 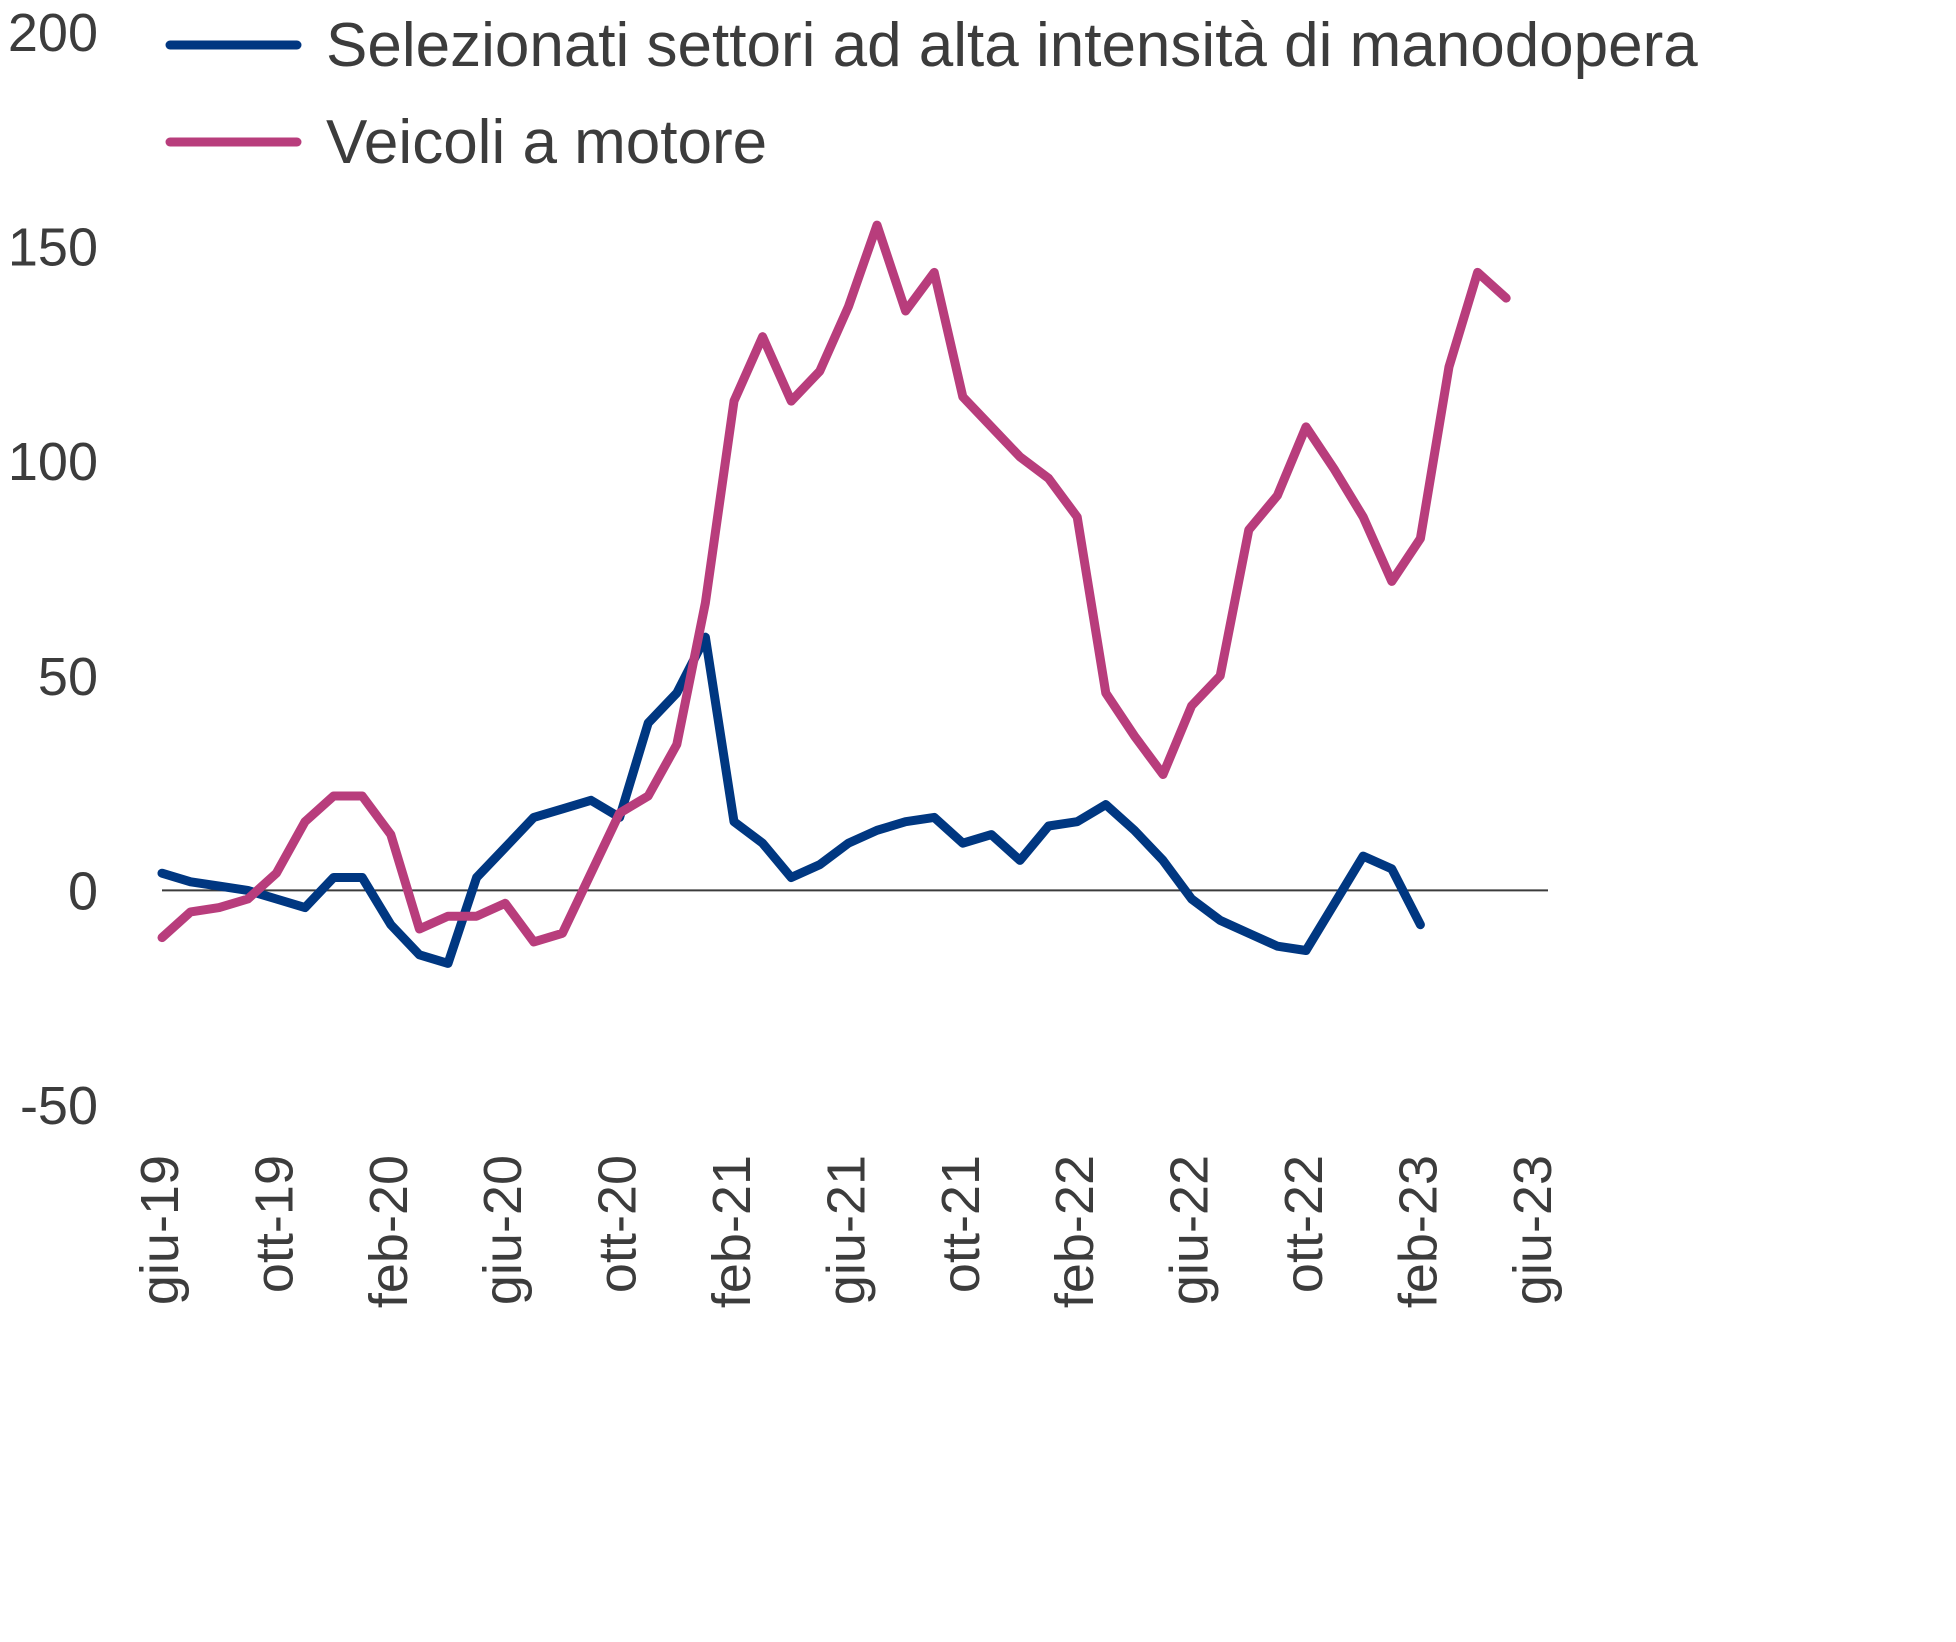 I want to click on x-tick-label: giu-22, so click(x=1190, y=1230).